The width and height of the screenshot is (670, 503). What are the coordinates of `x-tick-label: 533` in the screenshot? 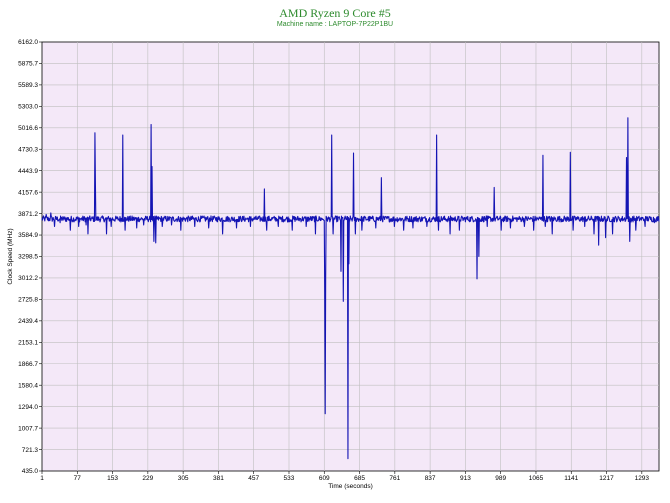 It's located at (289, 478).